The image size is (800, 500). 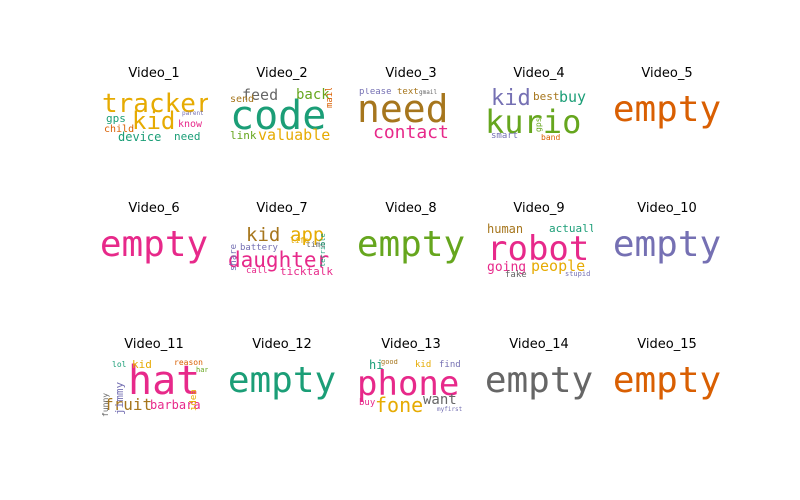 I want to click on cloud-word: contact, so click(x=411, y=132).